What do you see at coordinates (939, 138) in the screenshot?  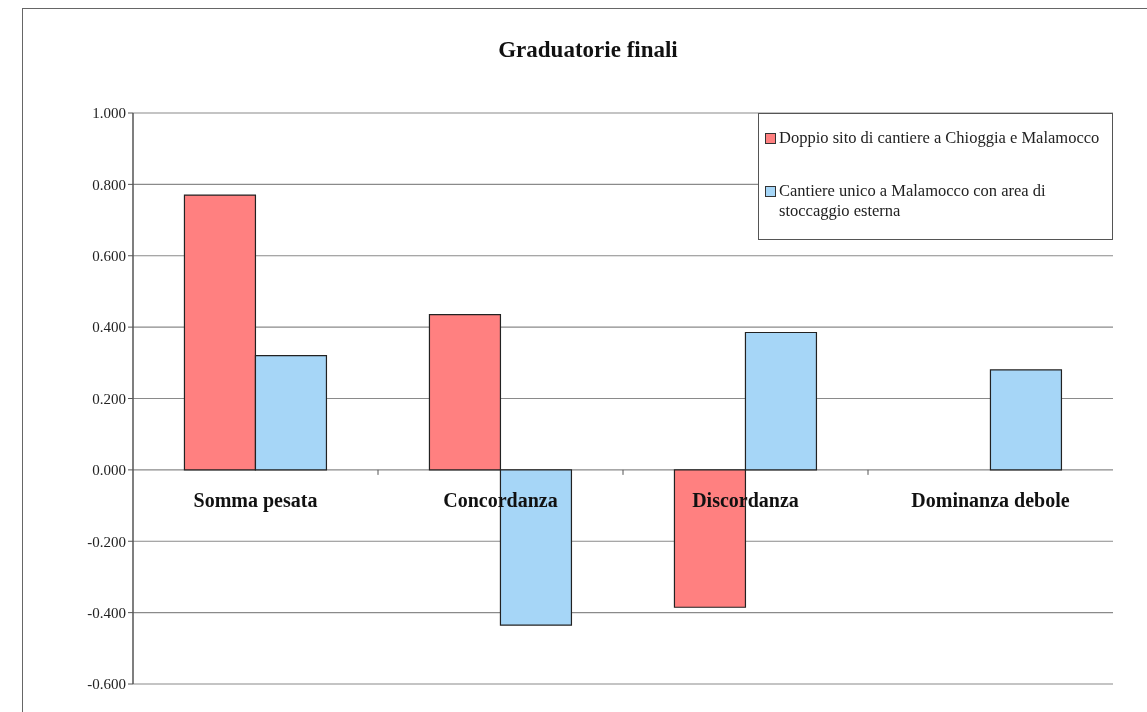 I see `legend-label: Doppio sito di cantiere a Chioggia e Malamocco` at bounding box center [939, 138].